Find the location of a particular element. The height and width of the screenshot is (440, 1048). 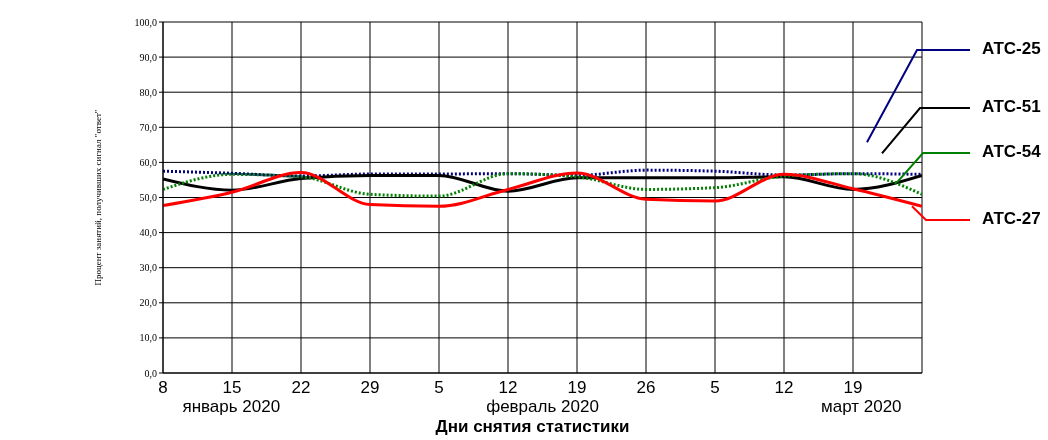

y-tick-label: 100,0 is located at coordinates (145, 22).